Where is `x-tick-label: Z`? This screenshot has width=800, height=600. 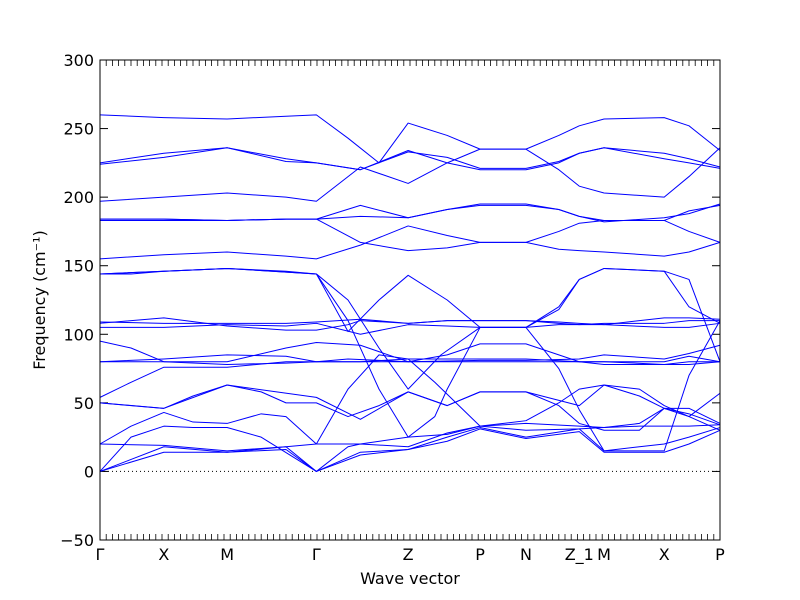 x-tick-label: Z is located at coordinates (408, 554).